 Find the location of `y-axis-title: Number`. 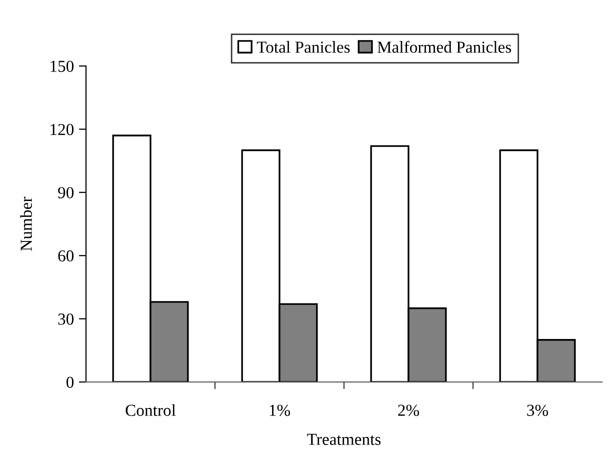

y-axis-title: Number is located at coordinates (26, 223).